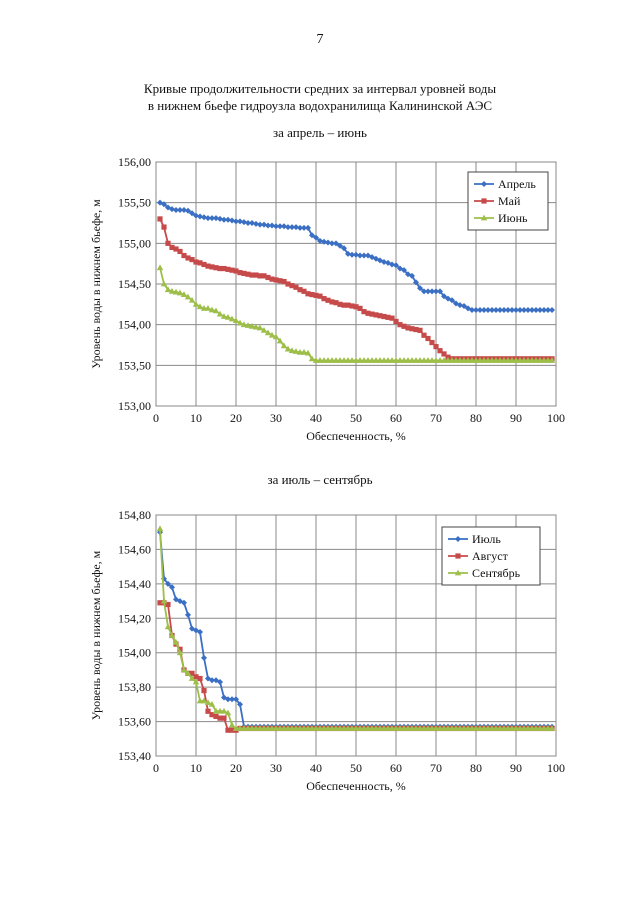  What do you see at coordinates (276, 418) in the screenshot?
I see `chart-1-x-tick-label: 30` at bounding box center [276, 418].